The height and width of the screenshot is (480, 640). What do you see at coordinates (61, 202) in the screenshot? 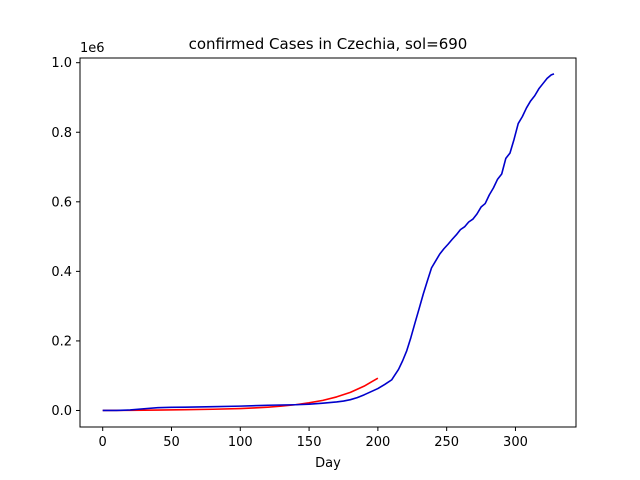
I see `y-tick-label: 0.6` at bounding box center [61, 202].